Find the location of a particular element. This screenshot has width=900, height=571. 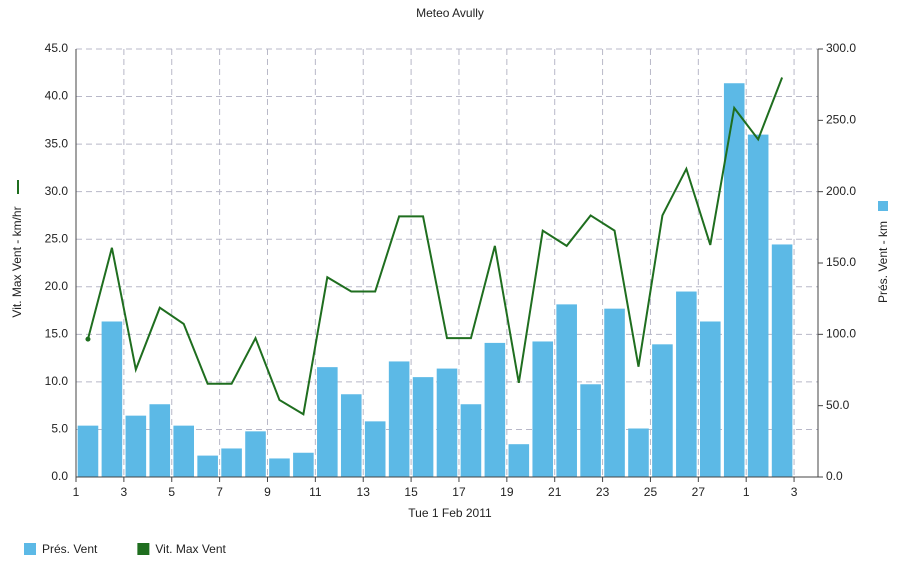

y2-tick-label: 50.0 is located at coordinates (838, 405).